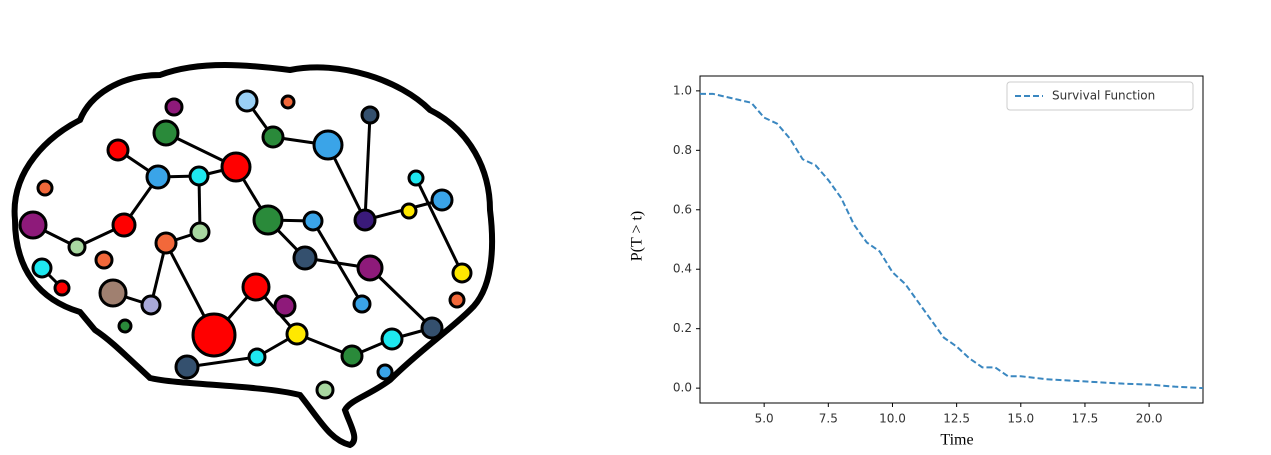 This screenshot has width=1271, height=455. What do you see at coordinates (682, 388) in the screenshot?
I see `y-tick-label: 0.0` at bounding box center [682, 388].